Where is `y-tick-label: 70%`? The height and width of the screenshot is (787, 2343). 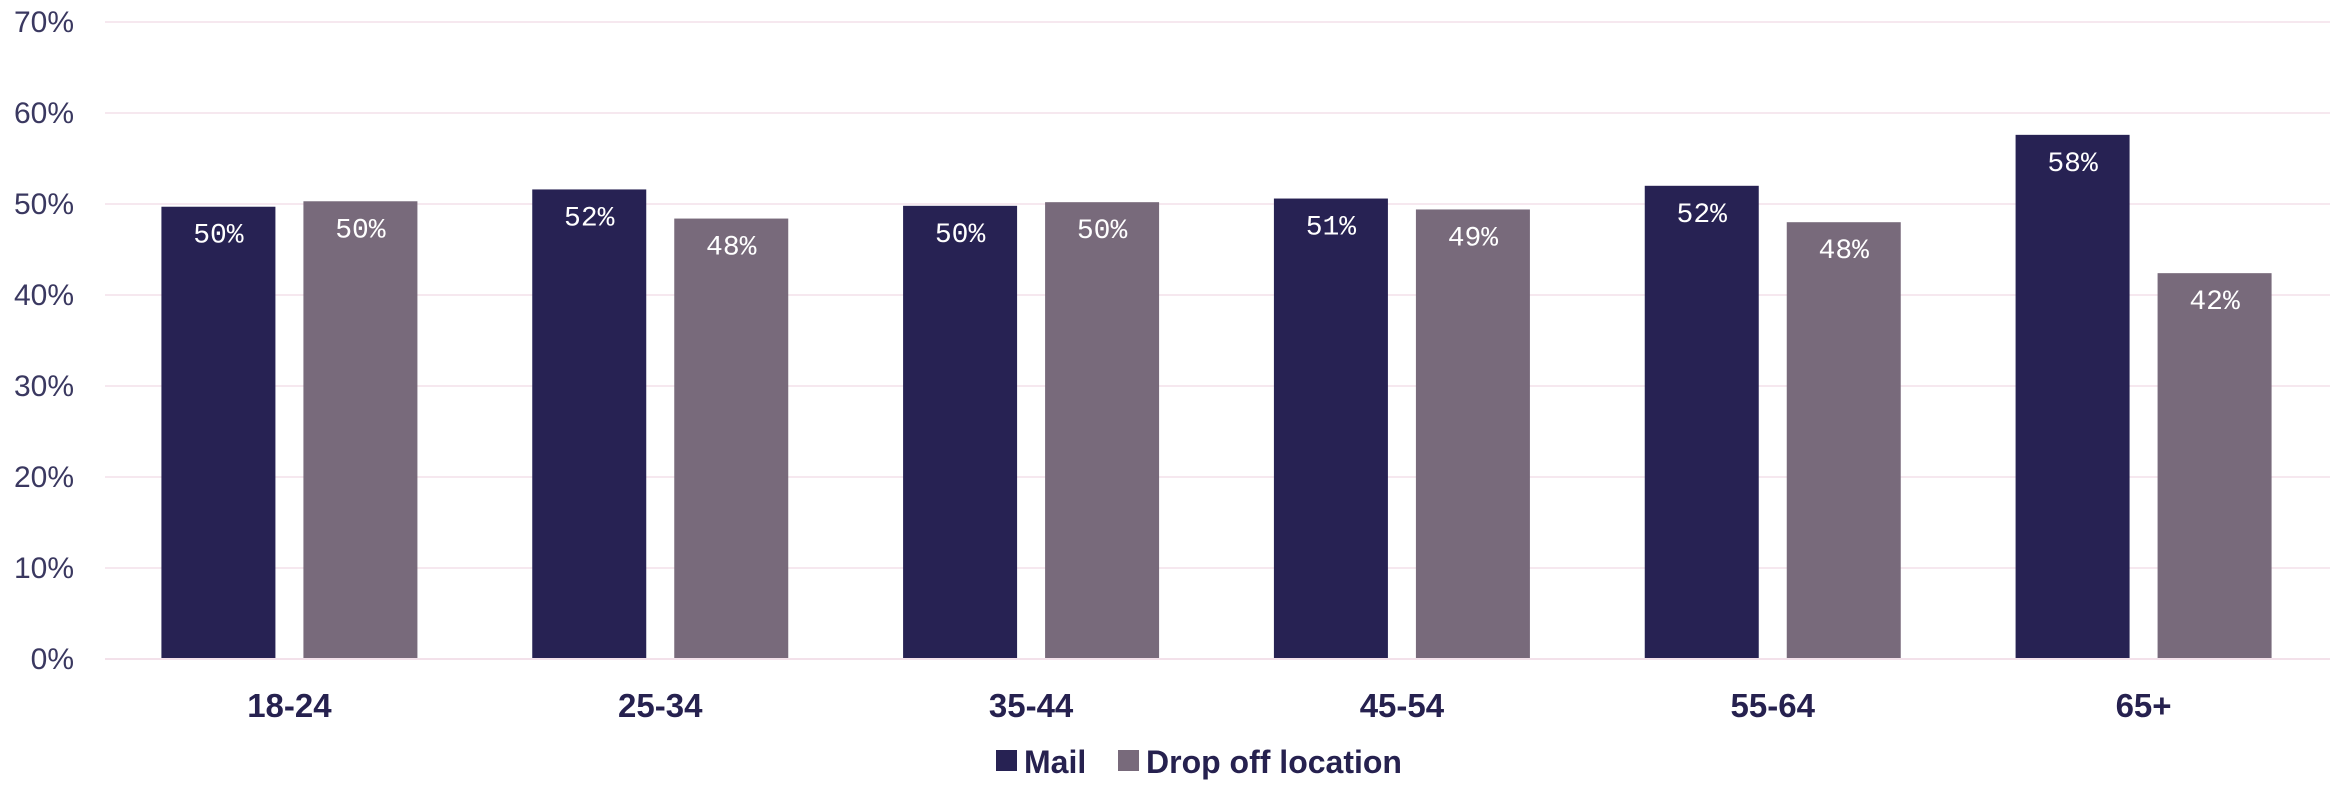
y-tick-label: 70% is located at coordinates (44, 22).